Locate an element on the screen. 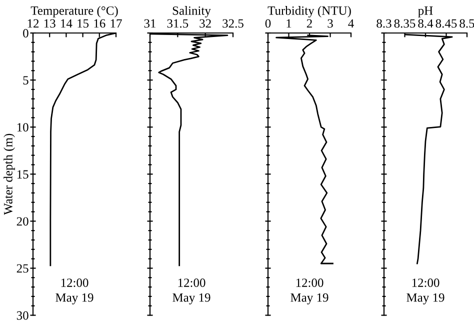 The image size is (474, 325). y-tick-label: 25 is located at coordinates (22, 268).